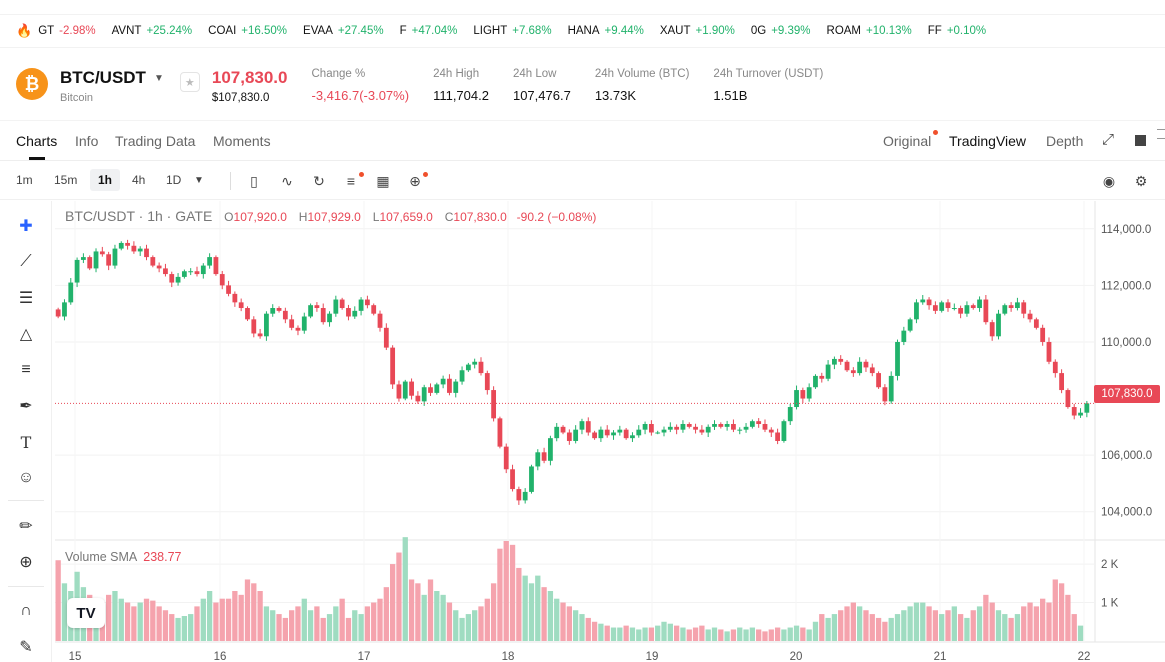  Describe the element at coordinates (675, 31) in the screenshot. I see `ticker-symbol: XAUT` at that location.